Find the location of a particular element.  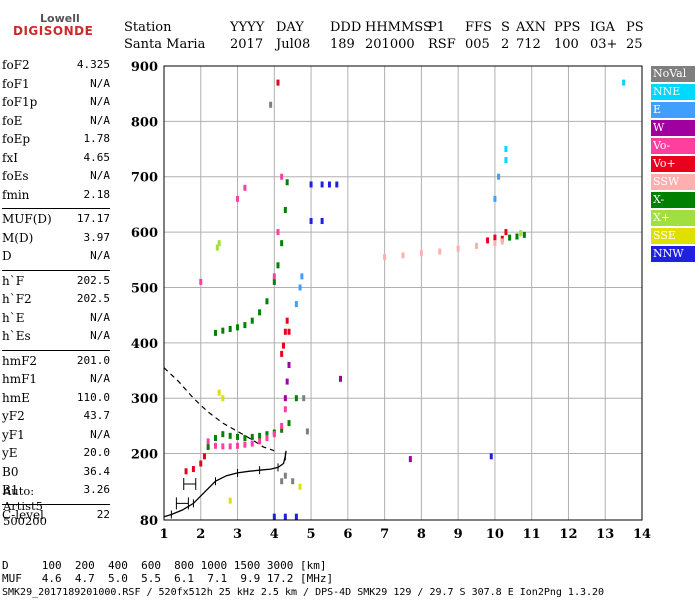

header-label-pps: PPS is located at coordinates (567, 27).